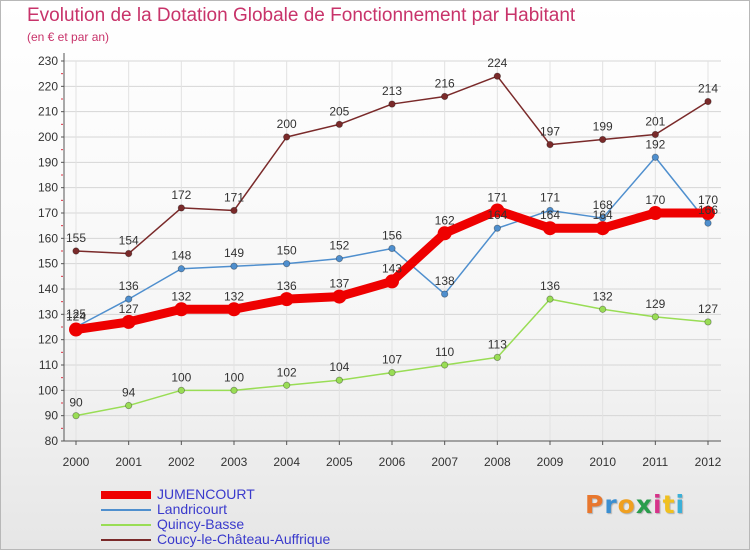 This screenshot has height=550, width=750. Describe the element at coordinates (445, 281) in the screenshot. I see `data-label-landricourt: 138` at that location.